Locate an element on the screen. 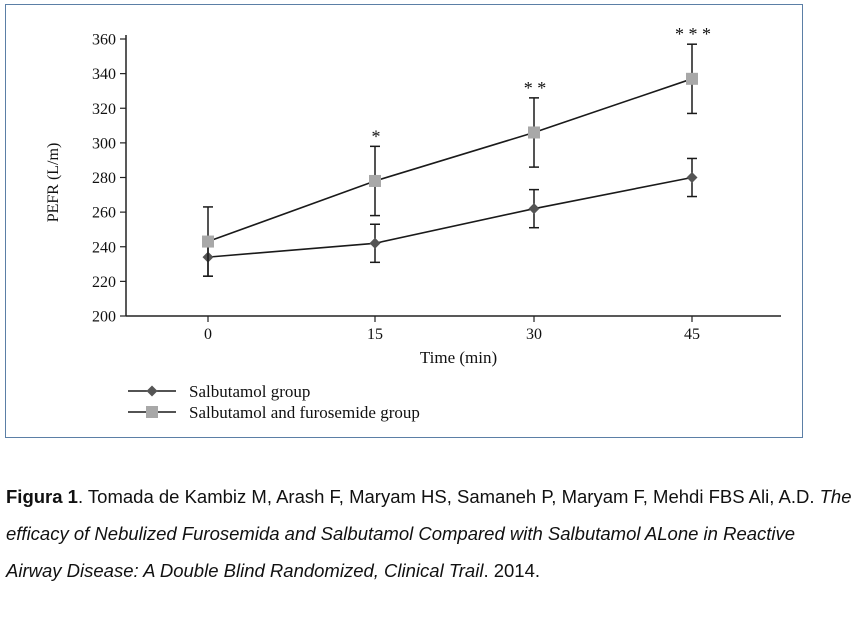 The height and width of the screenshot is (626, 857). caption-label: Figura 1 is located at coordinates (42, 496).